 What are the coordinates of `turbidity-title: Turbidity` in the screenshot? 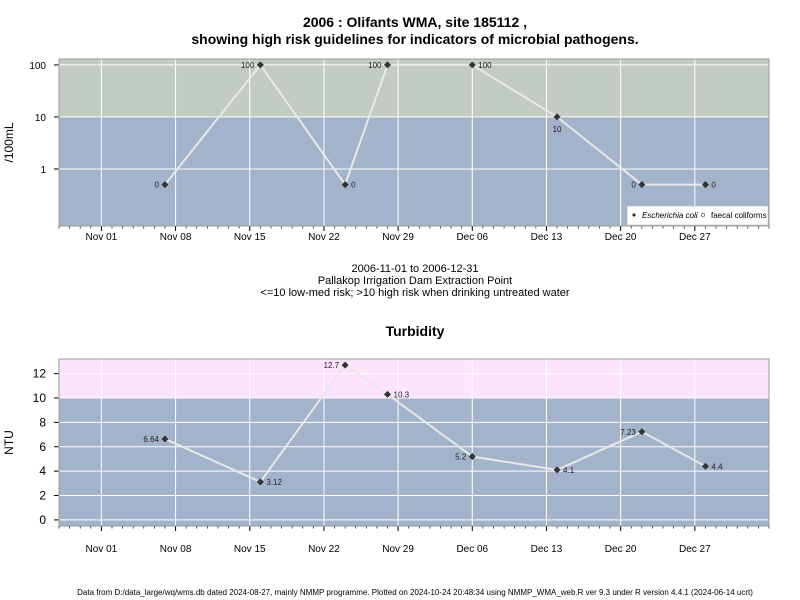 It's located at (415, 331).